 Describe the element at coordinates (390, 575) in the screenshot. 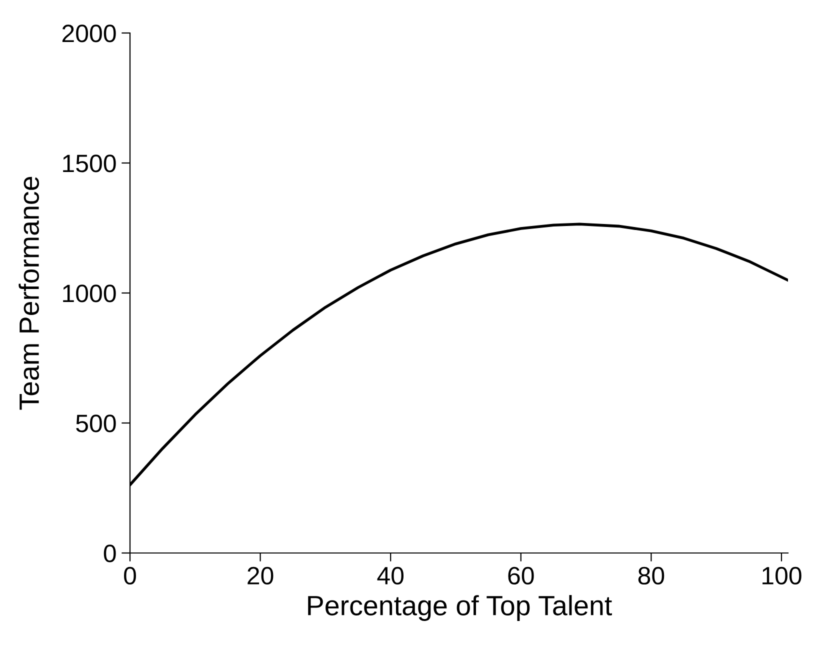

I see `x-tick-label: 40` at that location.